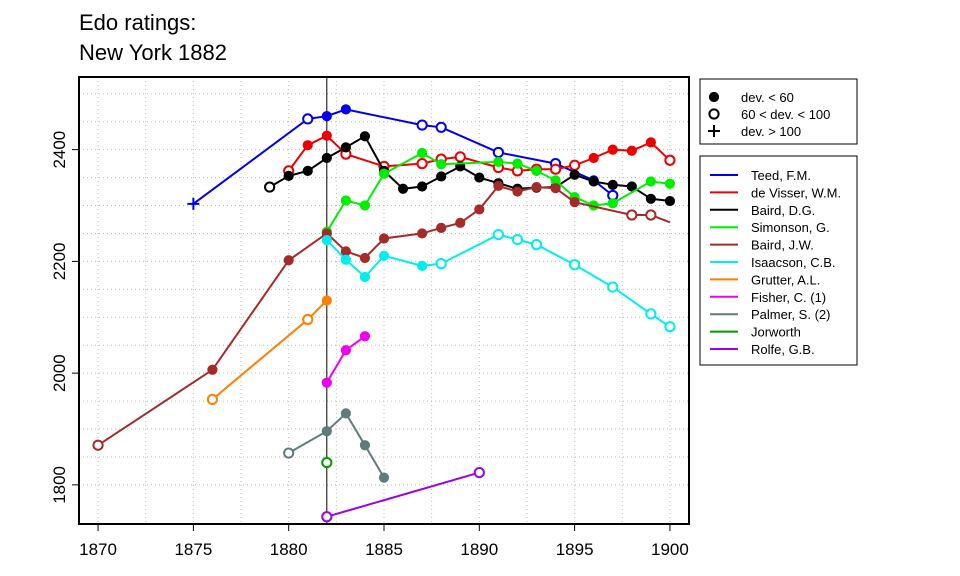  Describe the element at coordinates (498, 280) in the screenshot. I see `series-isaacson-c-b` at that location.